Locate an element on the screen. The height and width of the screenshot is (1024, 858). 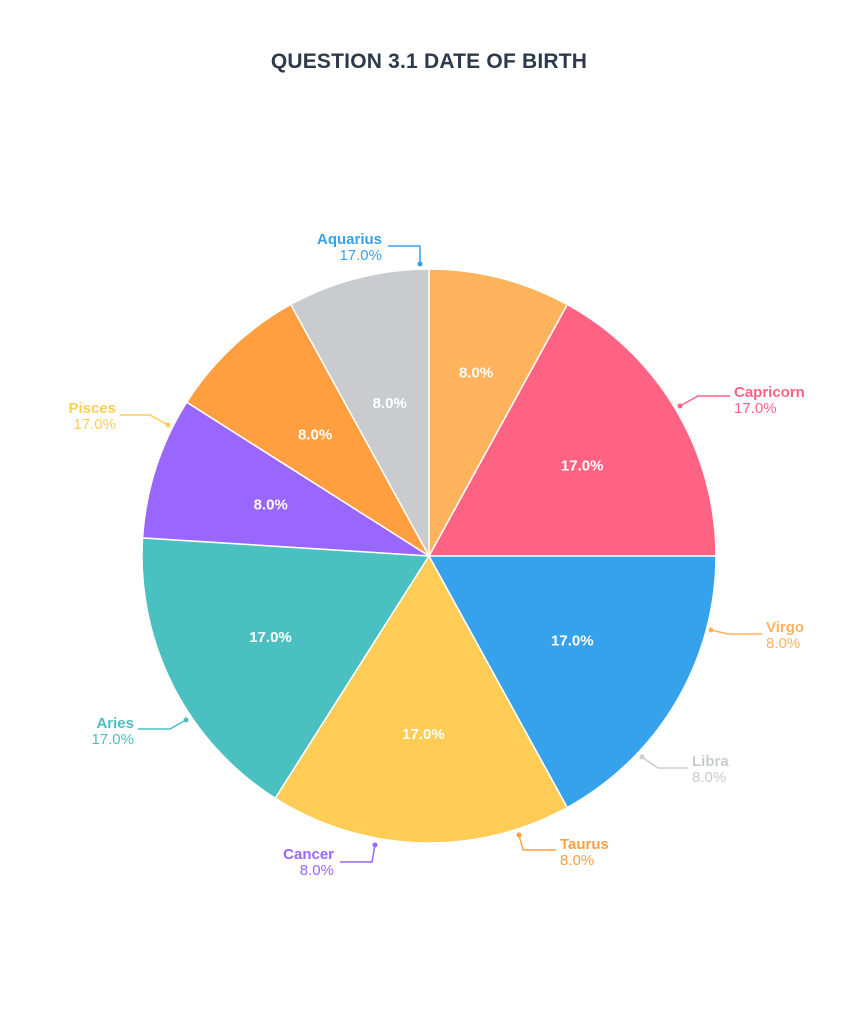
slice-value-label-virgo: 8.0% is located at coordinates (476, 373).